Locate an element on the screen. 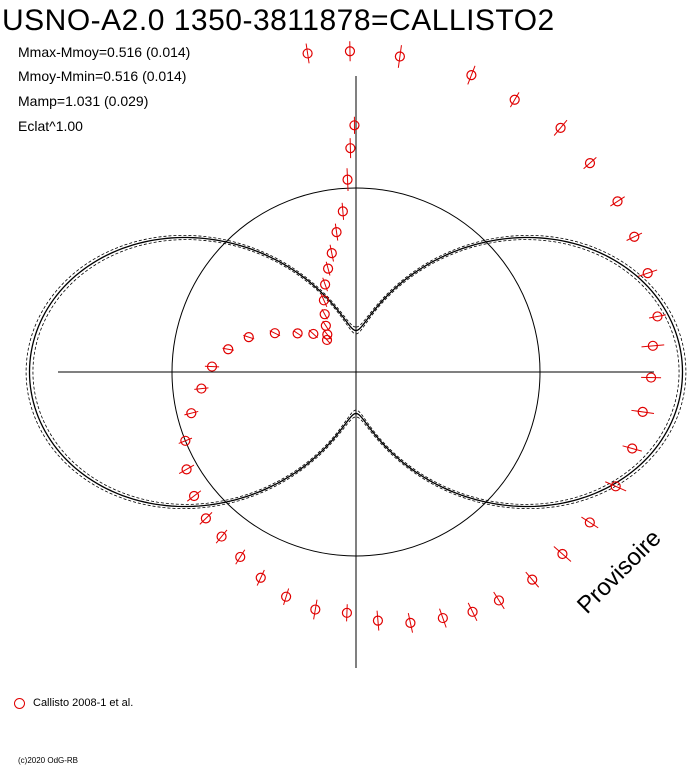  stat-line-exponent: Eclat^1.00 is located at coordinates (50, 126).